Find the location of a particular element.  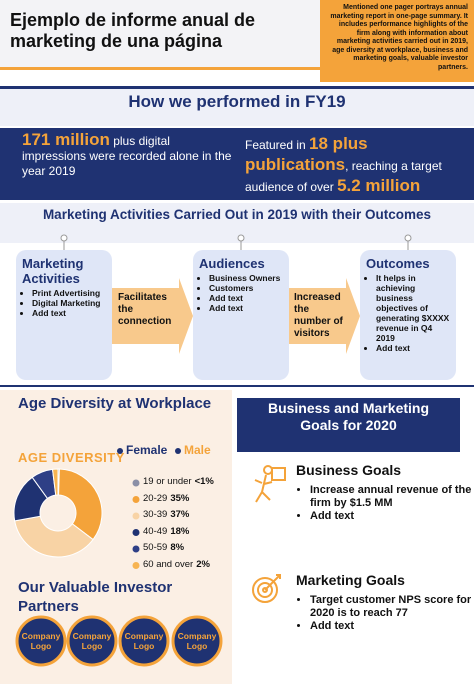

box-title: Marketing Activities is located at coordinates (53, 271).